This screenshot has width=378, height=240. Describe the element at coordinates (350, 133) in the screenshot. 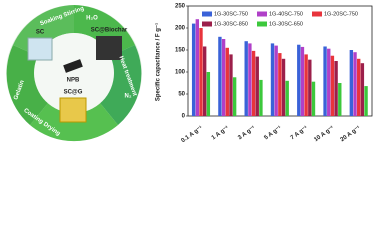

I see `x-tick-label: 20 A g⁻¹` at that location.